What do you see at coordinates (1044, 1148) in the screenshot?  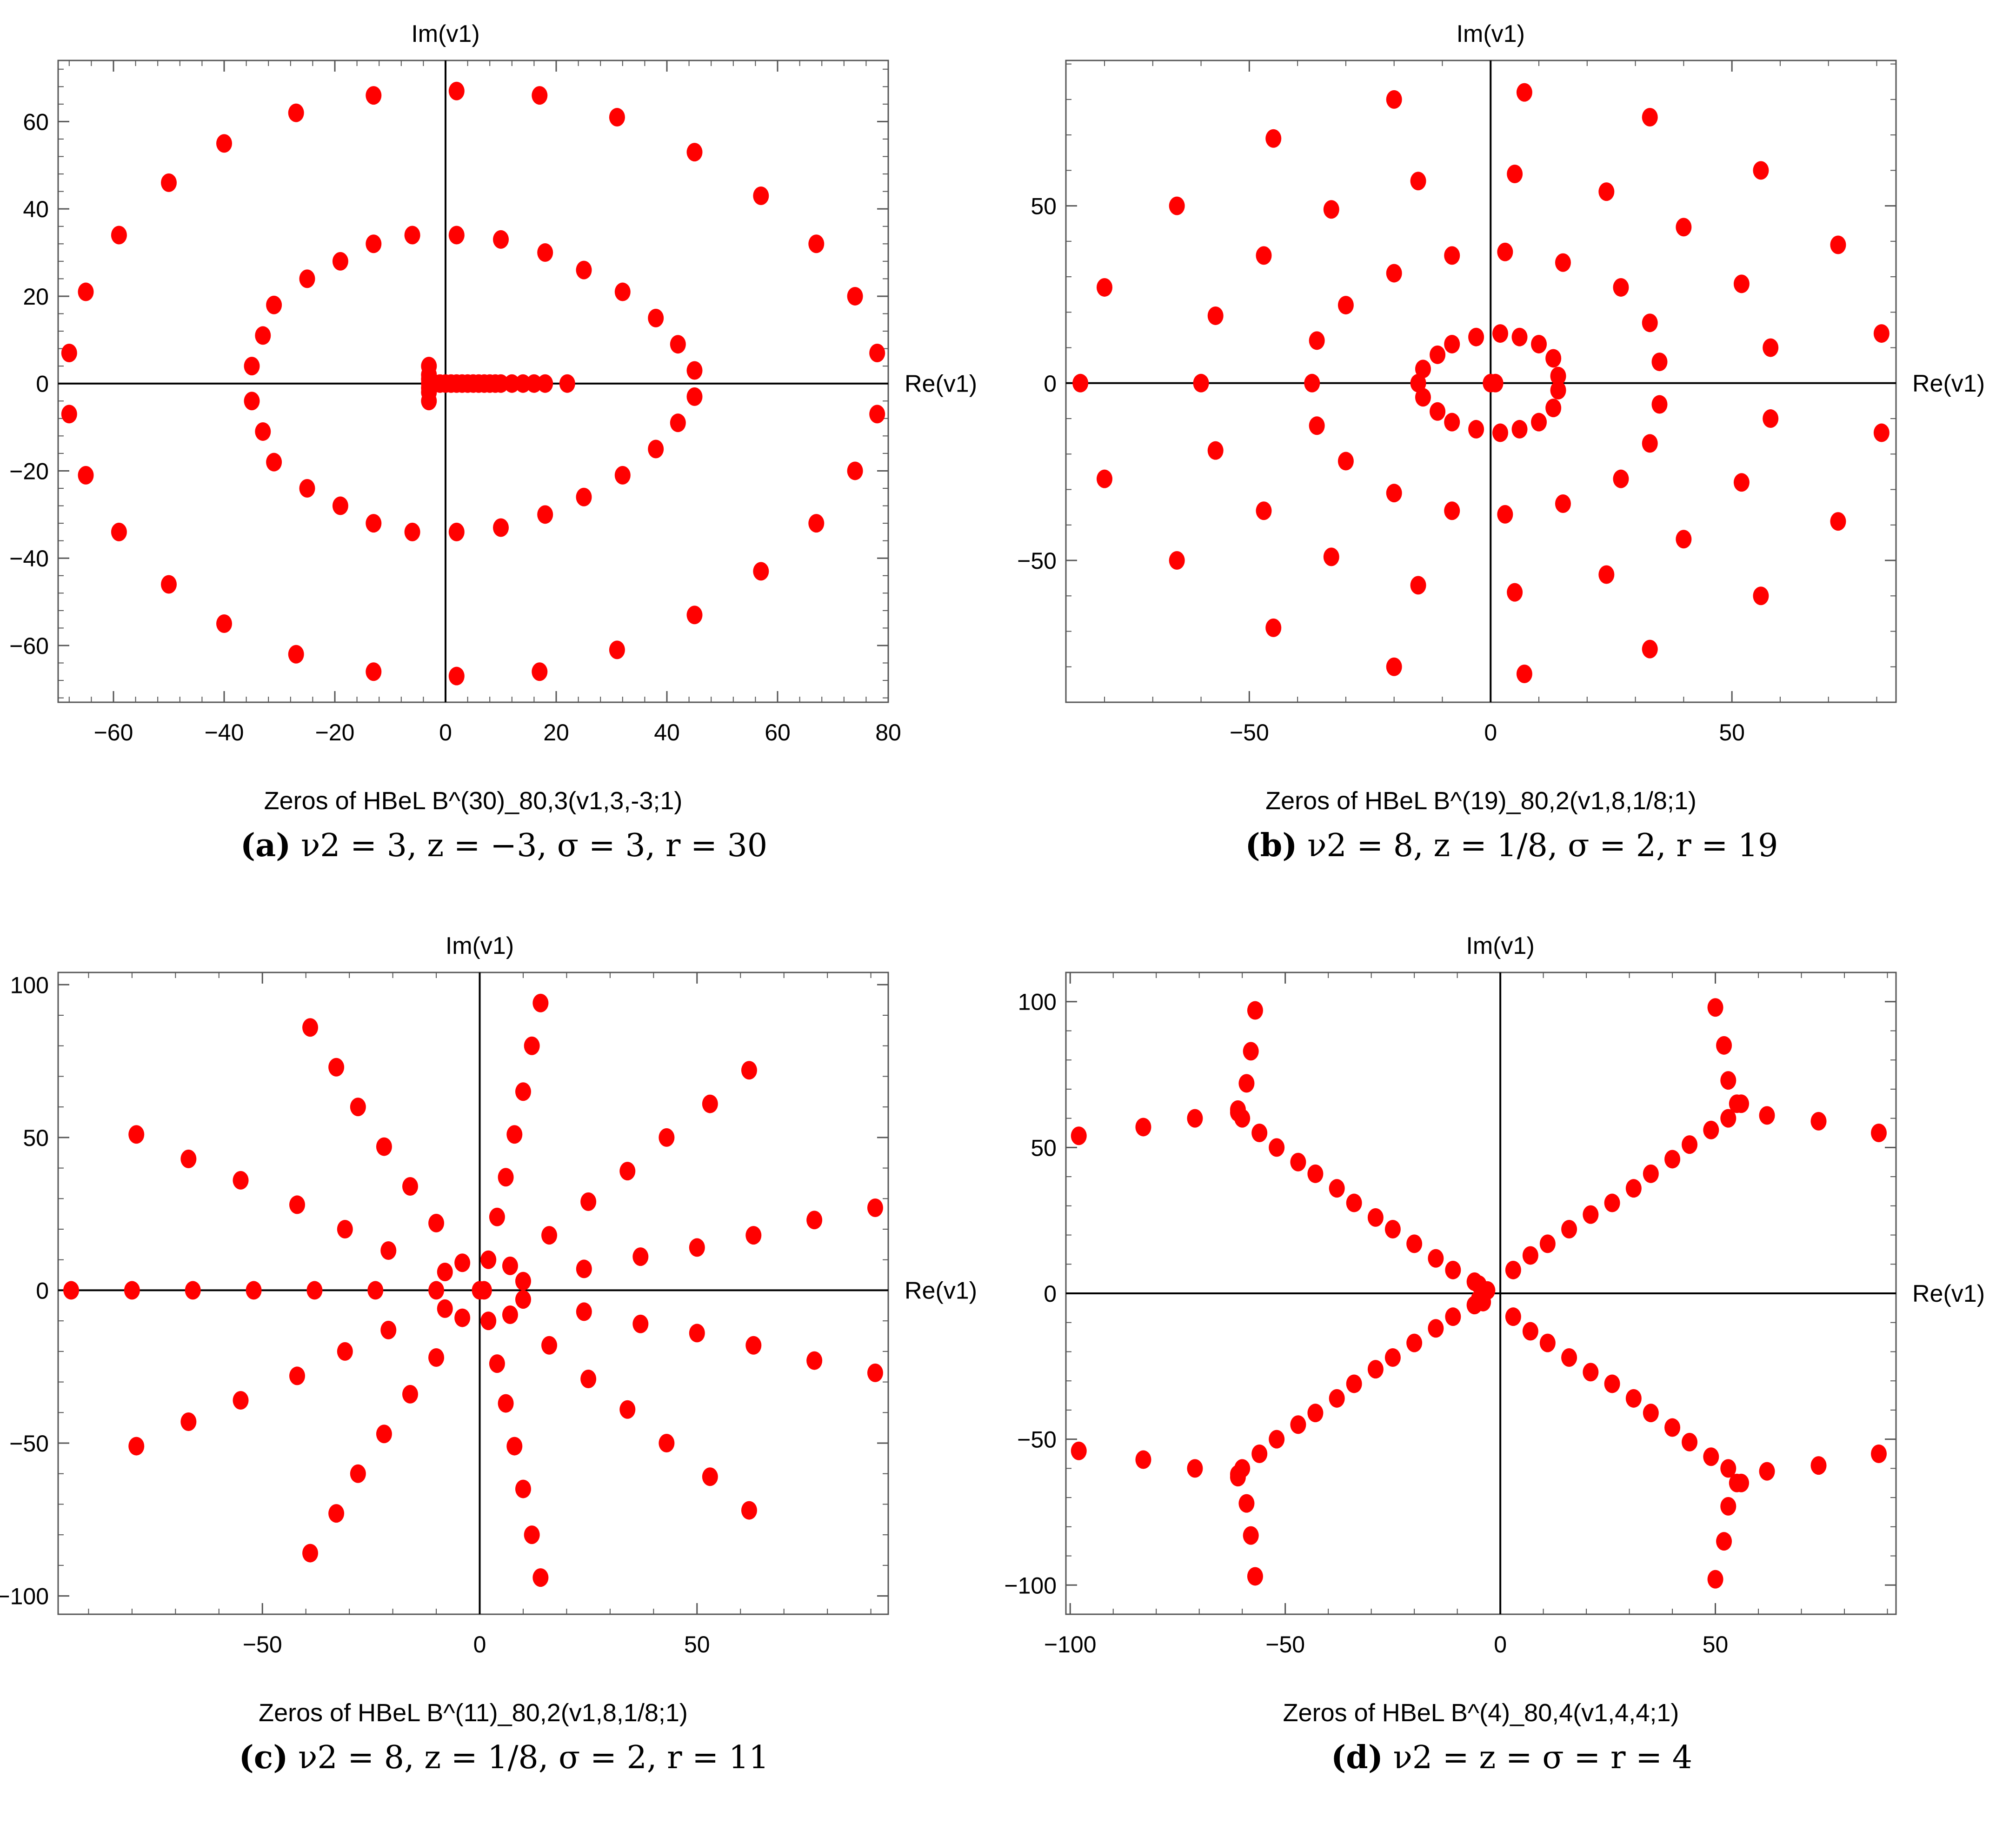 I see `y-tick-label-d: 50` at bounding box center [1044, 1148].